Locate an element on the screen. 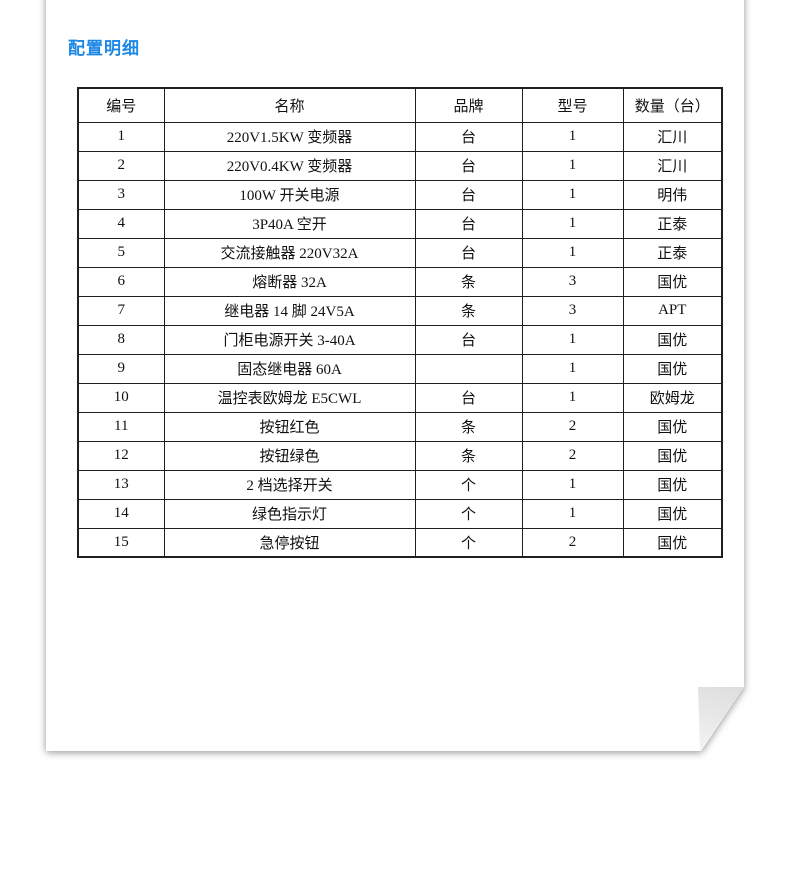 The image size is (790, 871). cell: 12 is located at coordinates (121, 455).